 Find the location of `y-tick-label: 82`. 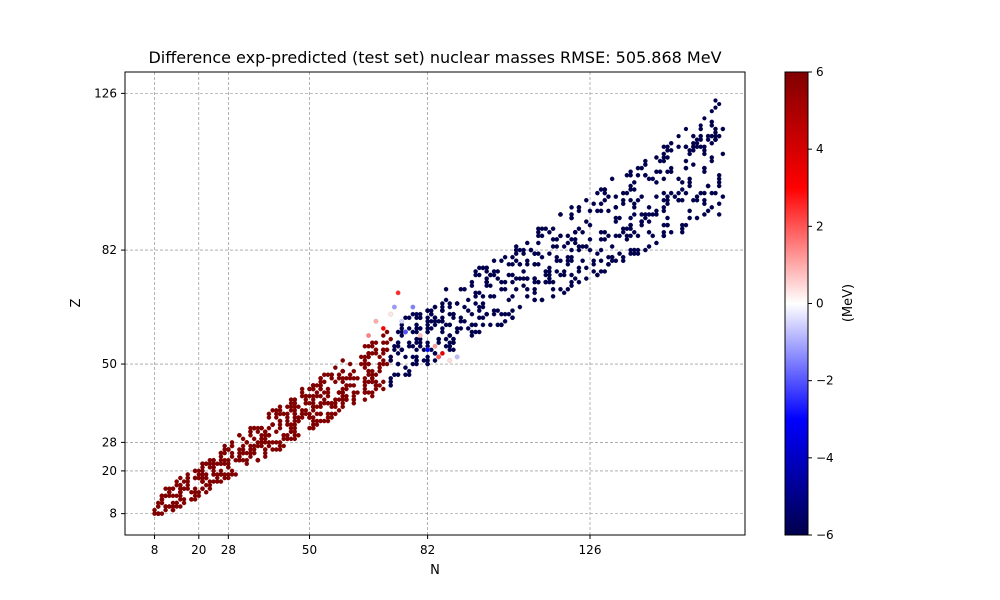

y-tick-label: 82 is located at coordinates (109, 250).